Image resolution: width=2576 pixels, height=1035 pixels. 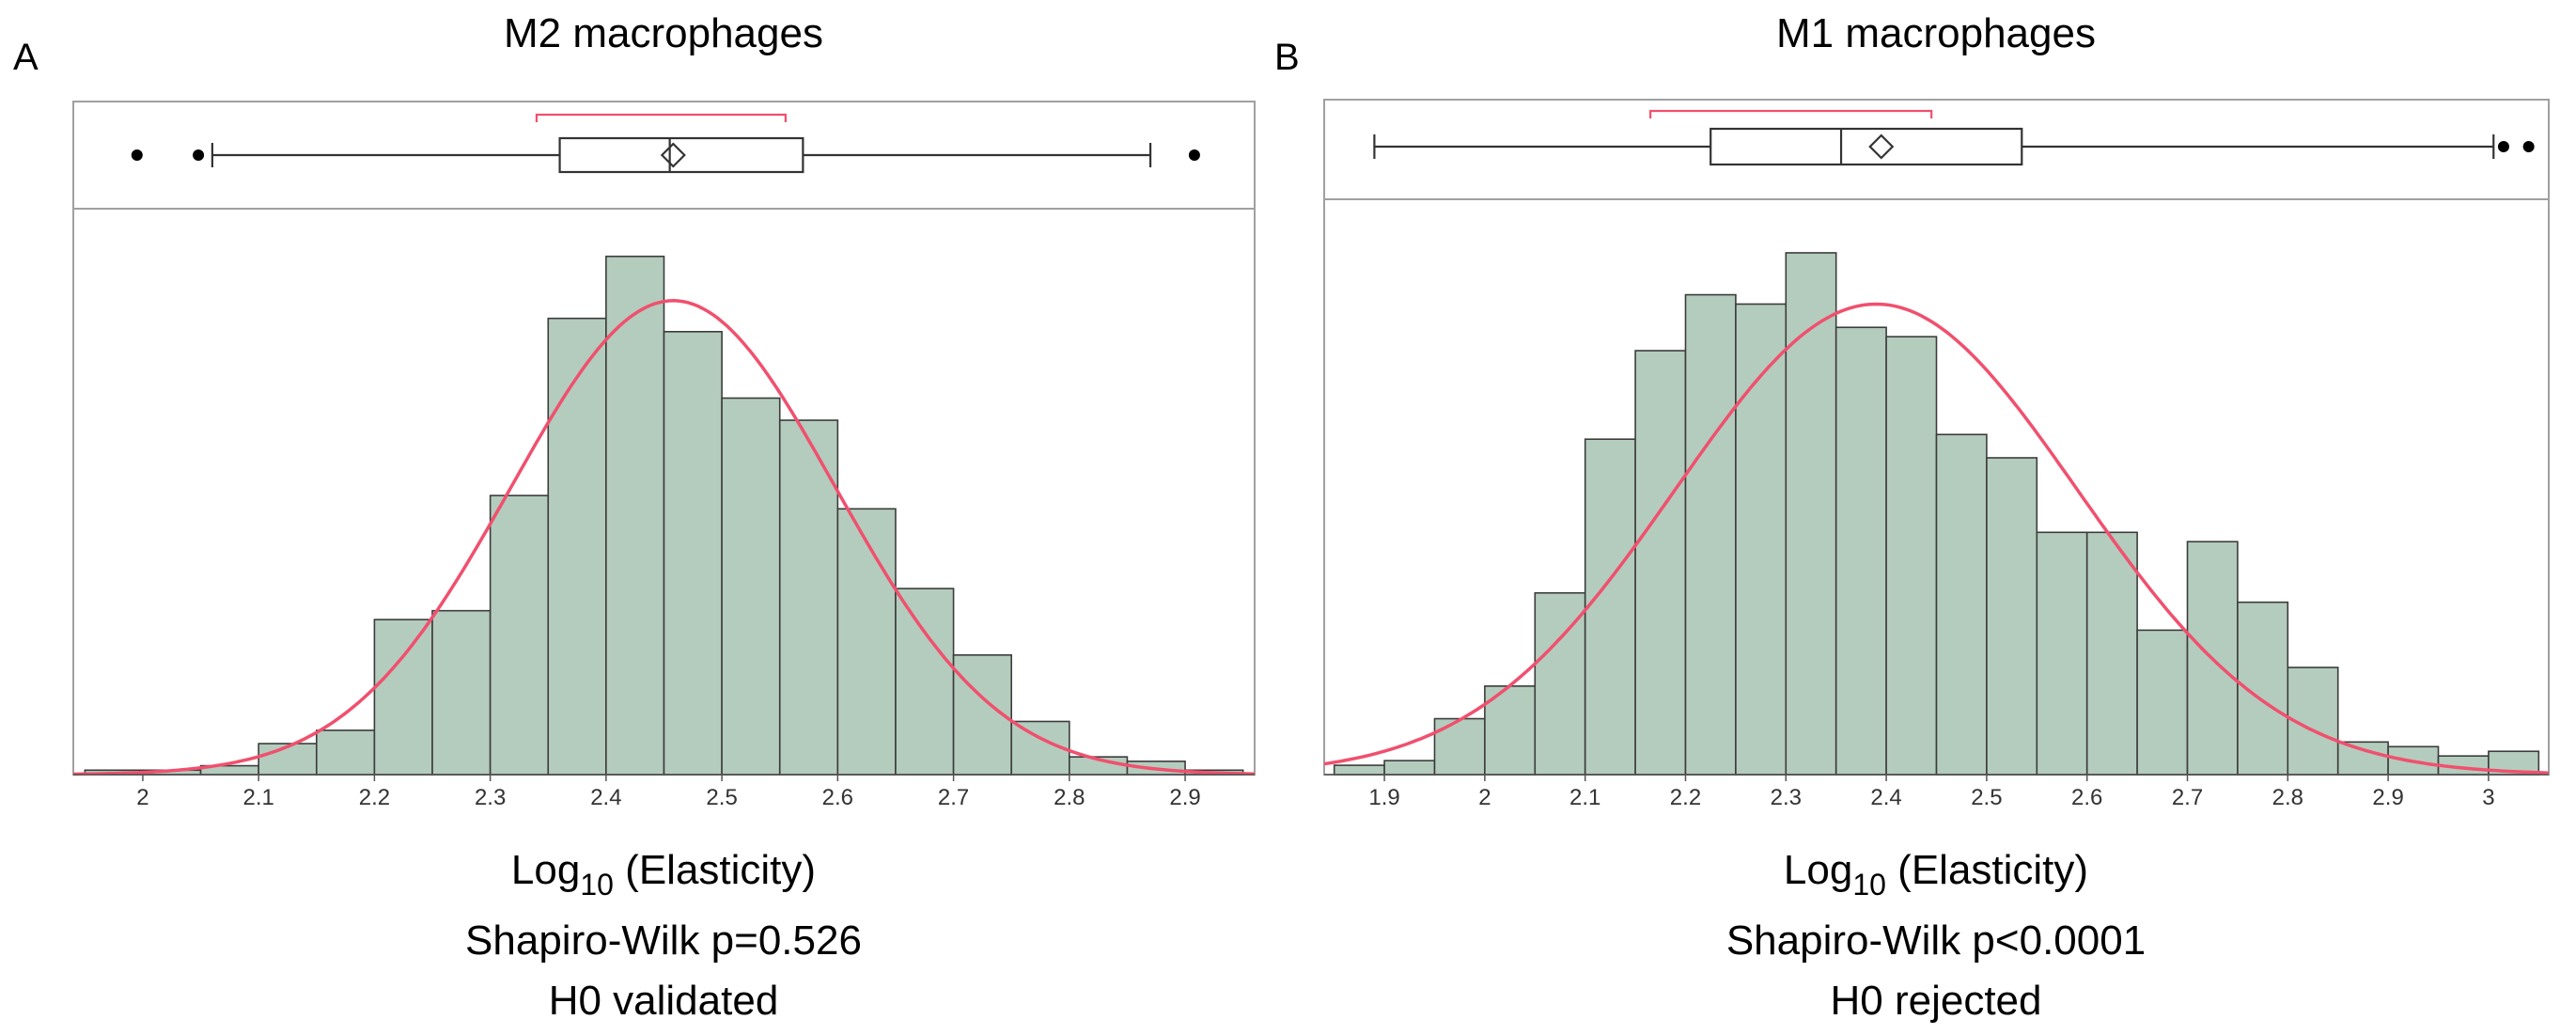 What do you see at coordinates (26, 57) in the screenshot?
I see `panel-label: A` at bounding box center [26, 57].